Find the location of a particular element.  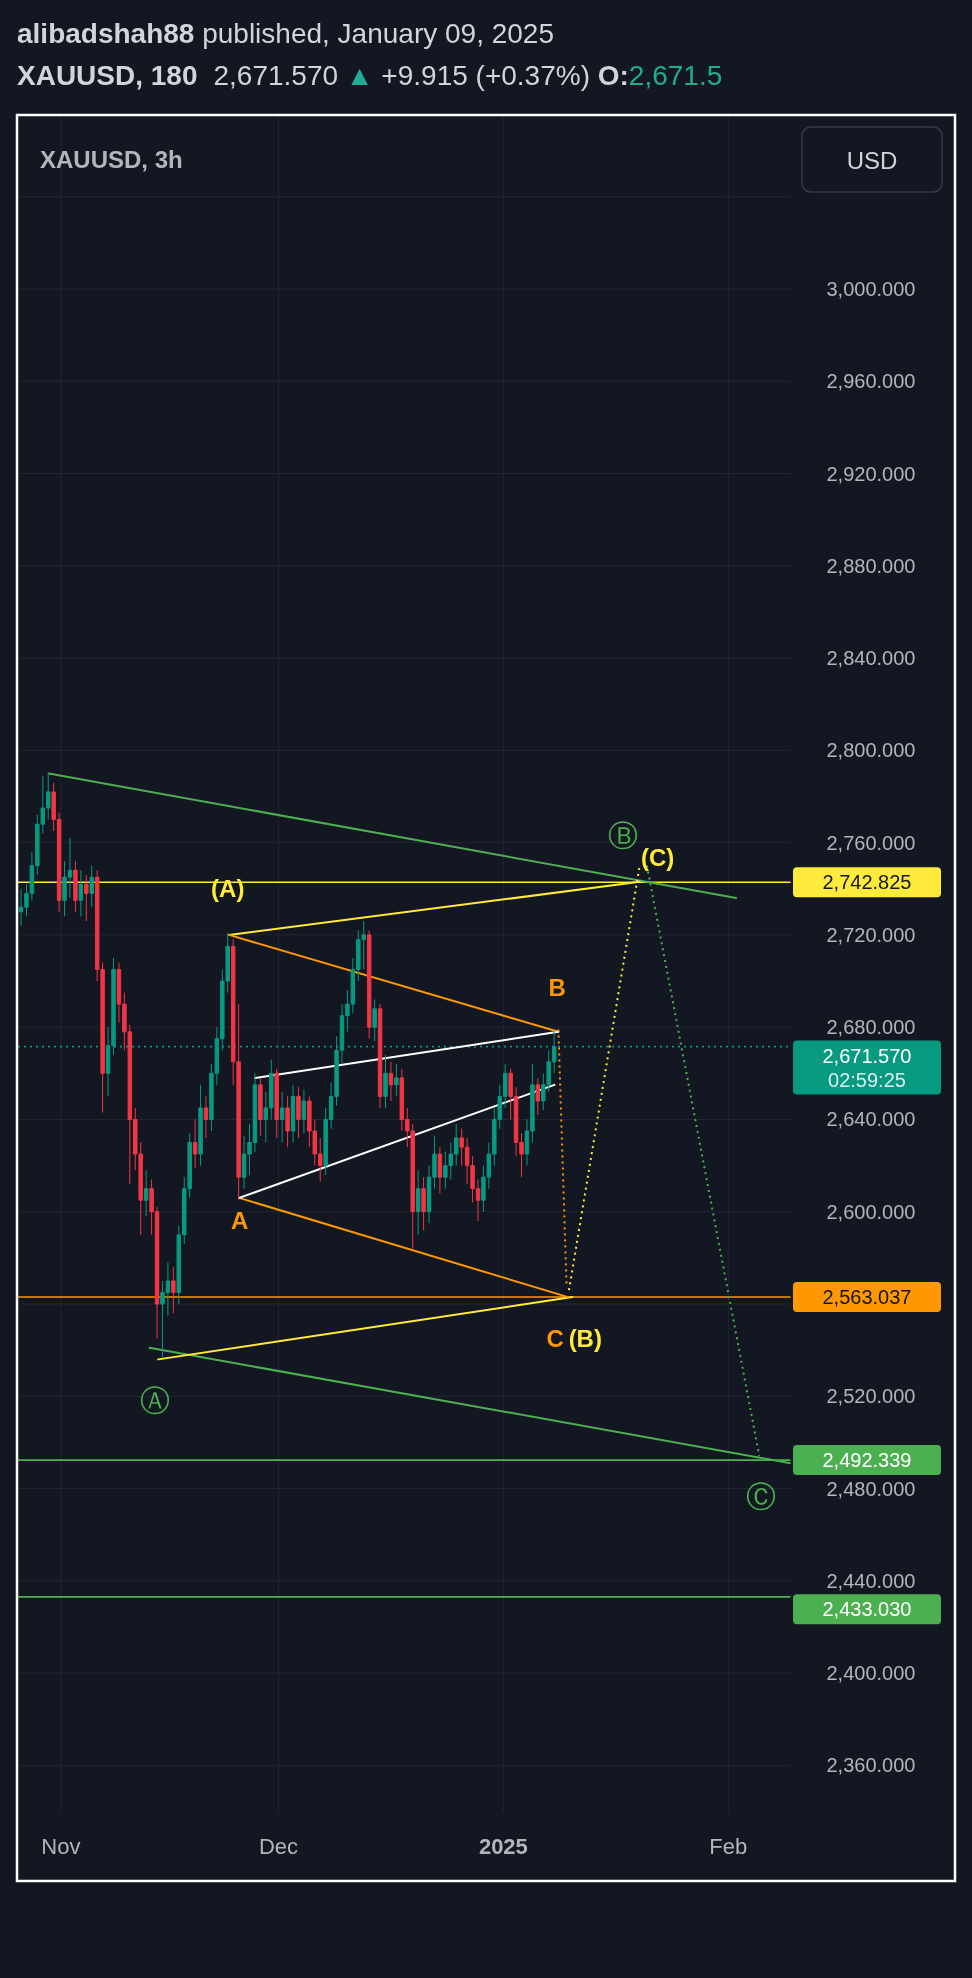

annotation: B is located at coordinates (557, 988).